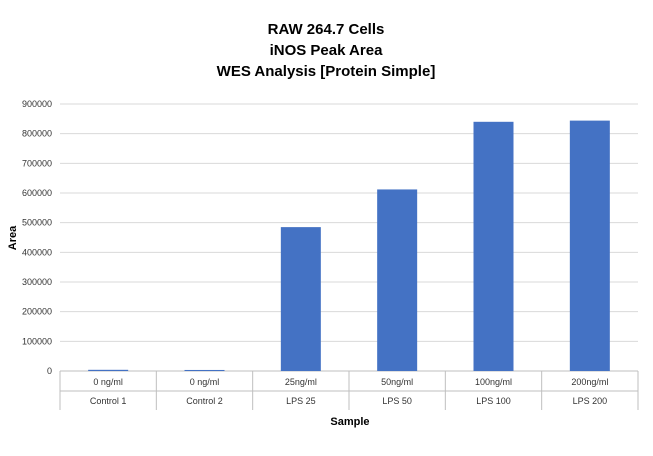 Image resolution: width=653 pixels, height=456 pixels. What do you see at coordinates (37, 163) in the screenshot?
I see `y-tick-label: 700000` at bounding box center [37, 163].